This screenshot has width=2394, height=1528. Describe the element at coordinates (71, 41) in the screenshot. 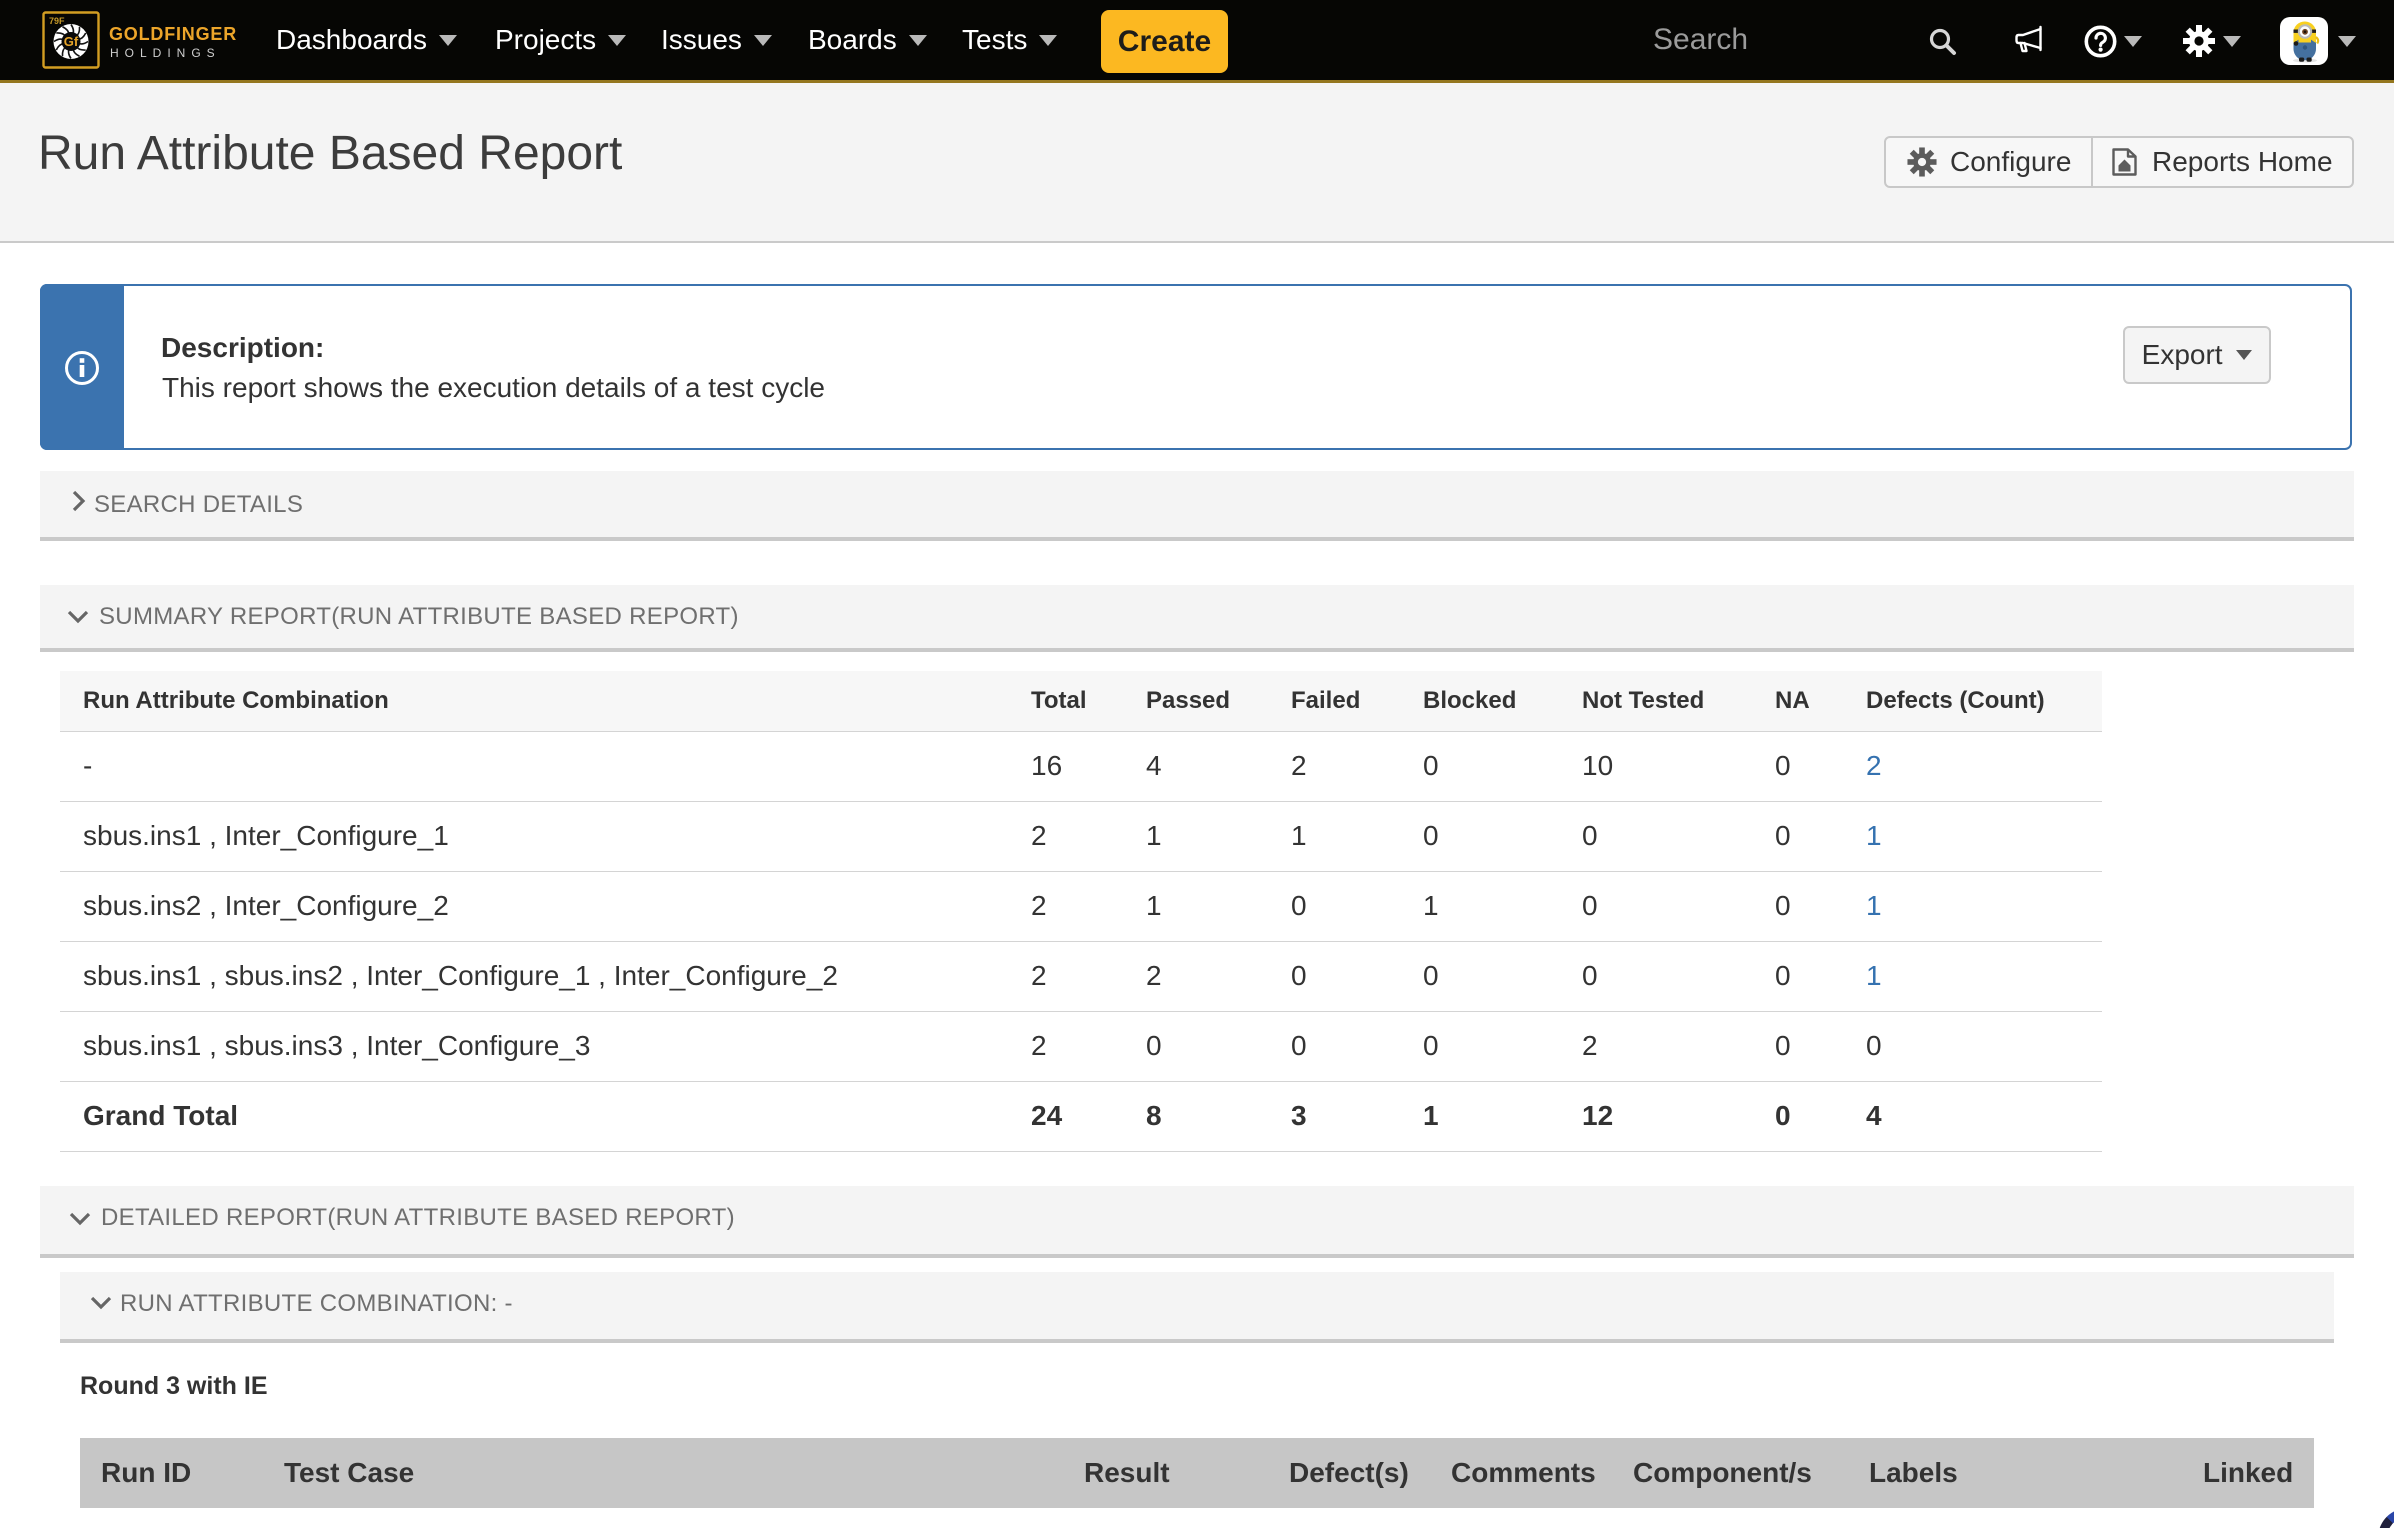

I see `svg-text: Gf` at that location.